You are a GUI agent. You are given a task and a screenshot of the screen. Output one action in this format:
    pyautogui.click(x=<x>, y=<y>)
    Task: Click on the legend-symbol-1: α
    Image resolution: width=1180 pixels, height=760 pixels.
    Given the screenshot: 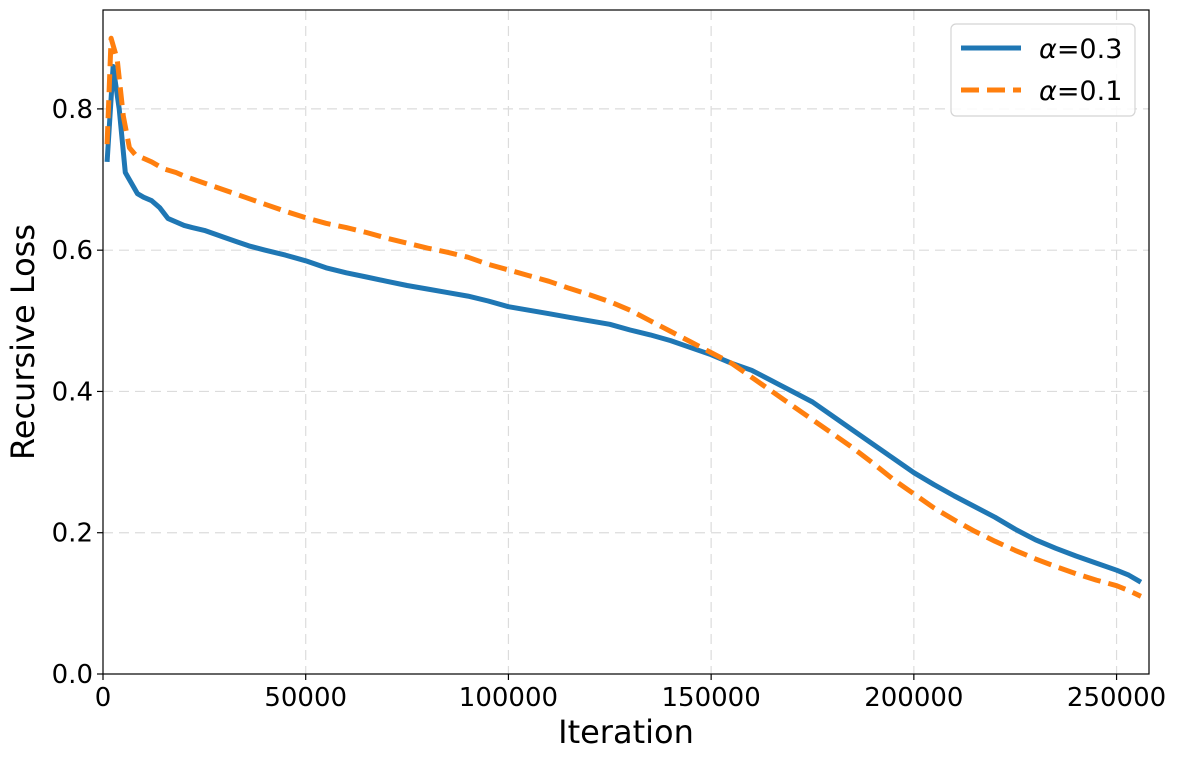 What is the action you would take?
    pyautogui.click(x=1048, y=91)
    